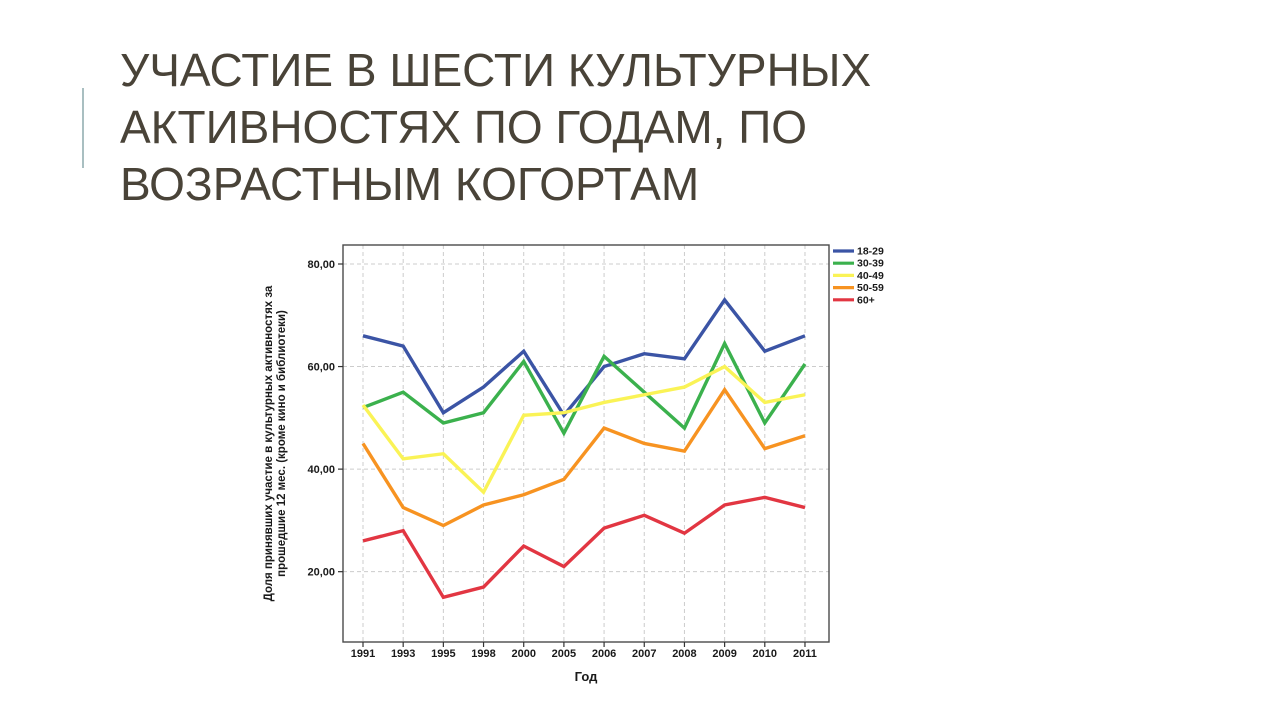  Describe the element at coordinates (321, 470) in the screenshot. I see `y-tick-label: 40,00` at that location.